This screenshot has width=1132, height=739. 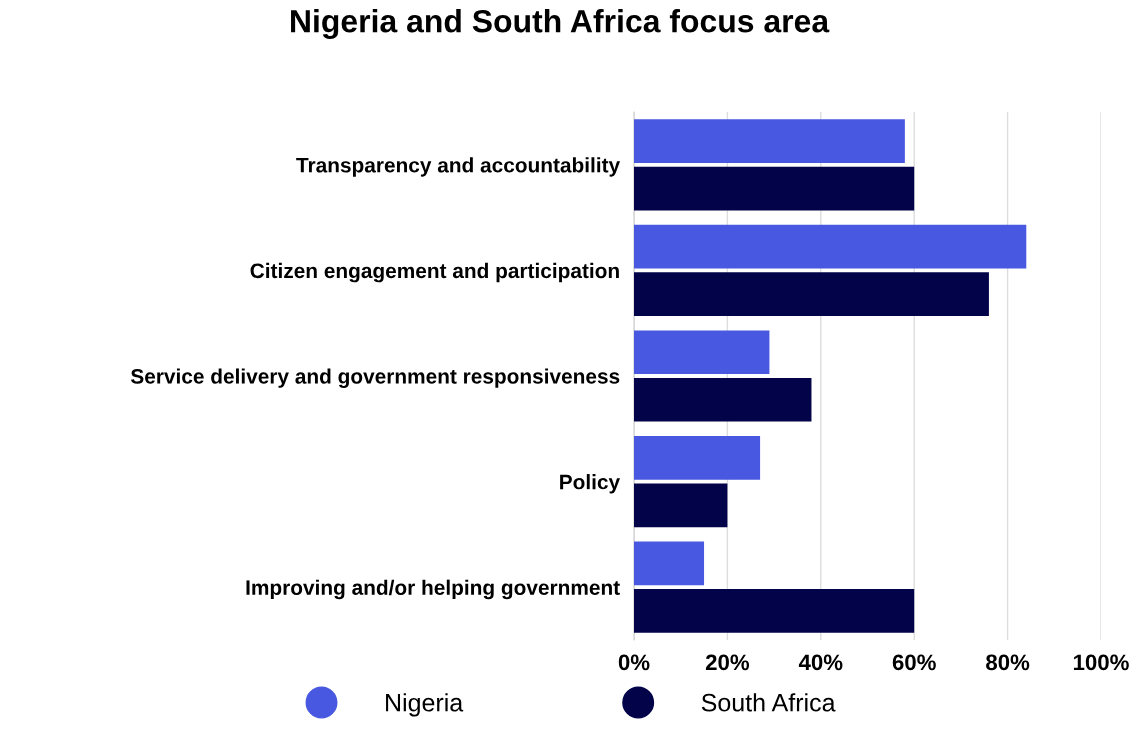 I want to click on chart-title: Nigeria and South Africa focus area, so click(x=560, y=24).